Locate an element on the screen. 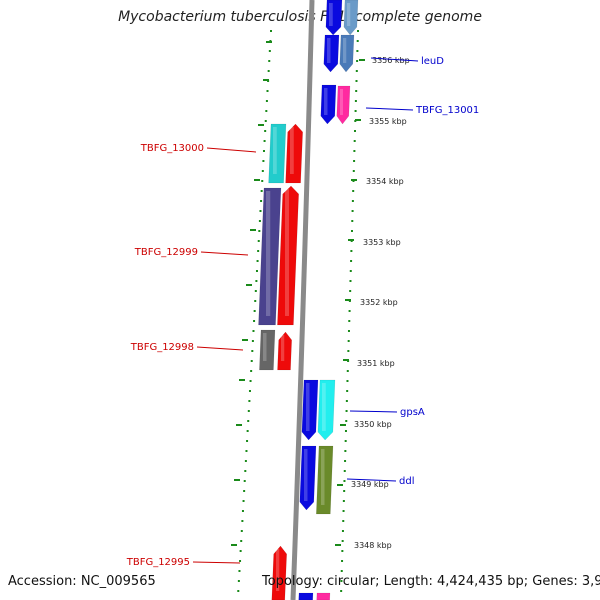 This screenshot has width=600, height=600. gene-label-left: TBFG_12995 is located at coordinates (158, 562).